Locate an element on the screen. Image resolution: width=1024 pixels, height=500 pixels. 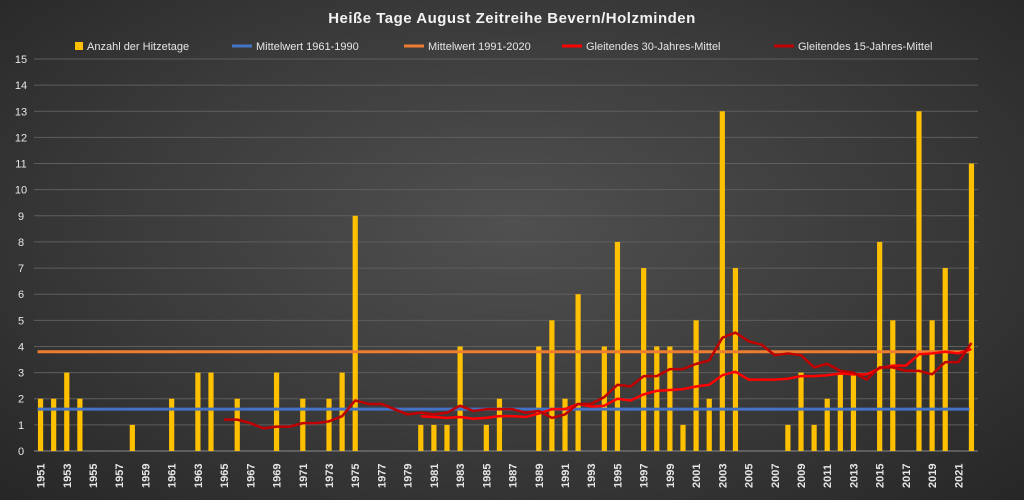
x-tick-label: 1977 is located at coordinates (382, 476).